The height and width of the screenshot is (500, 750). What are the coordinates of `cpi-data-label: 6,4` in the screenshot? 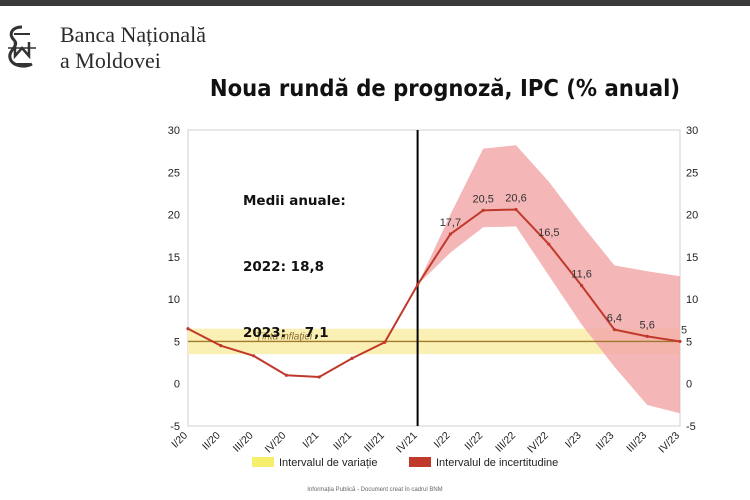 It's located at (614, 319).